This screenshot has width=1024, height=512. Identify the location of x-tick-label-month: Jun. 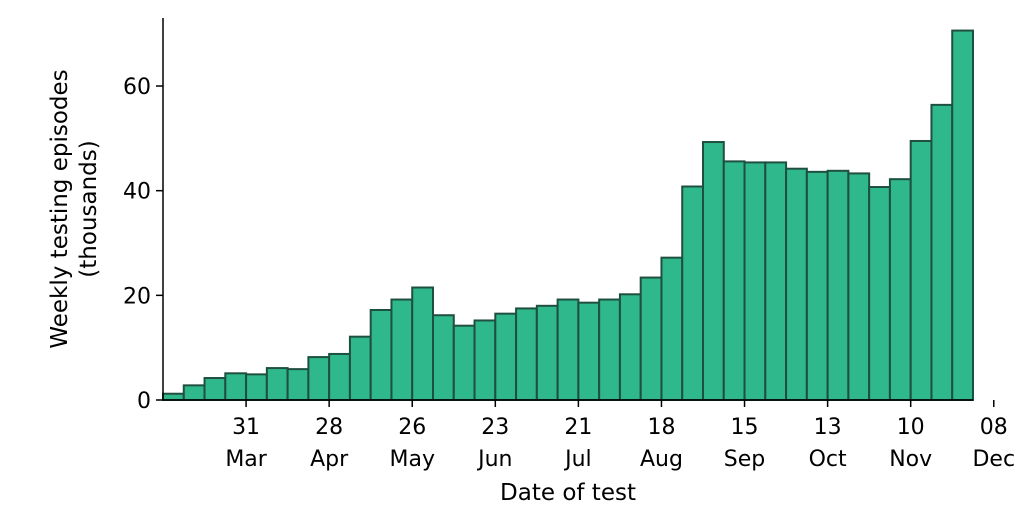
(494, 459).